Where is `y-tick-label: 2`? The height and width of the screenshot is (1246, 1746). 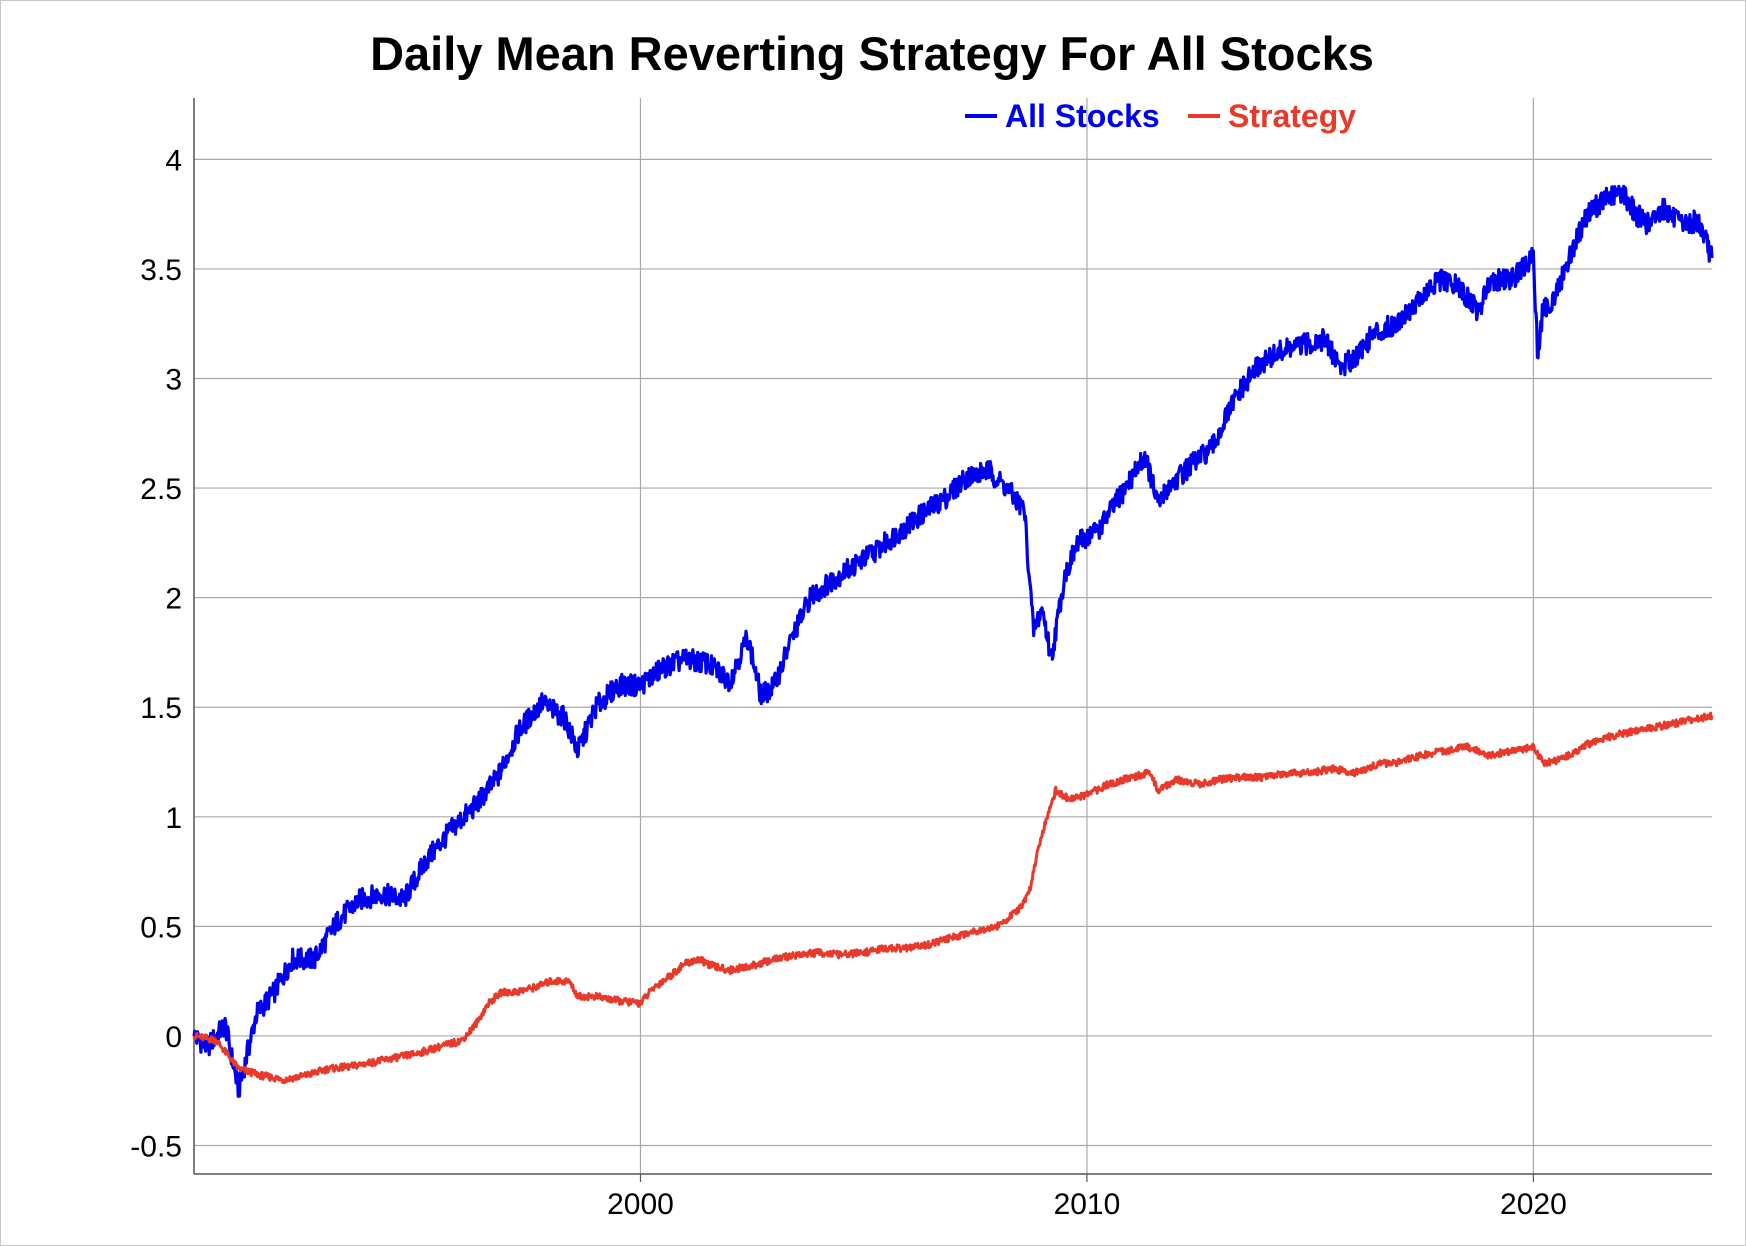 y-tick-label: 2 is located at coordinates (173, 599).